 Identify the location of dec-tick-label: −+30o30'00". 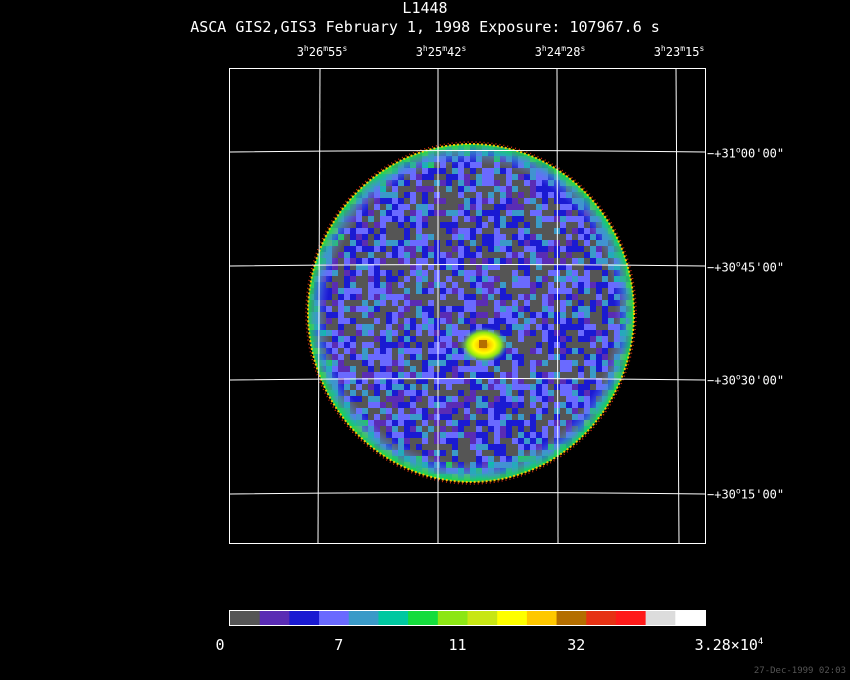
(746, 380).